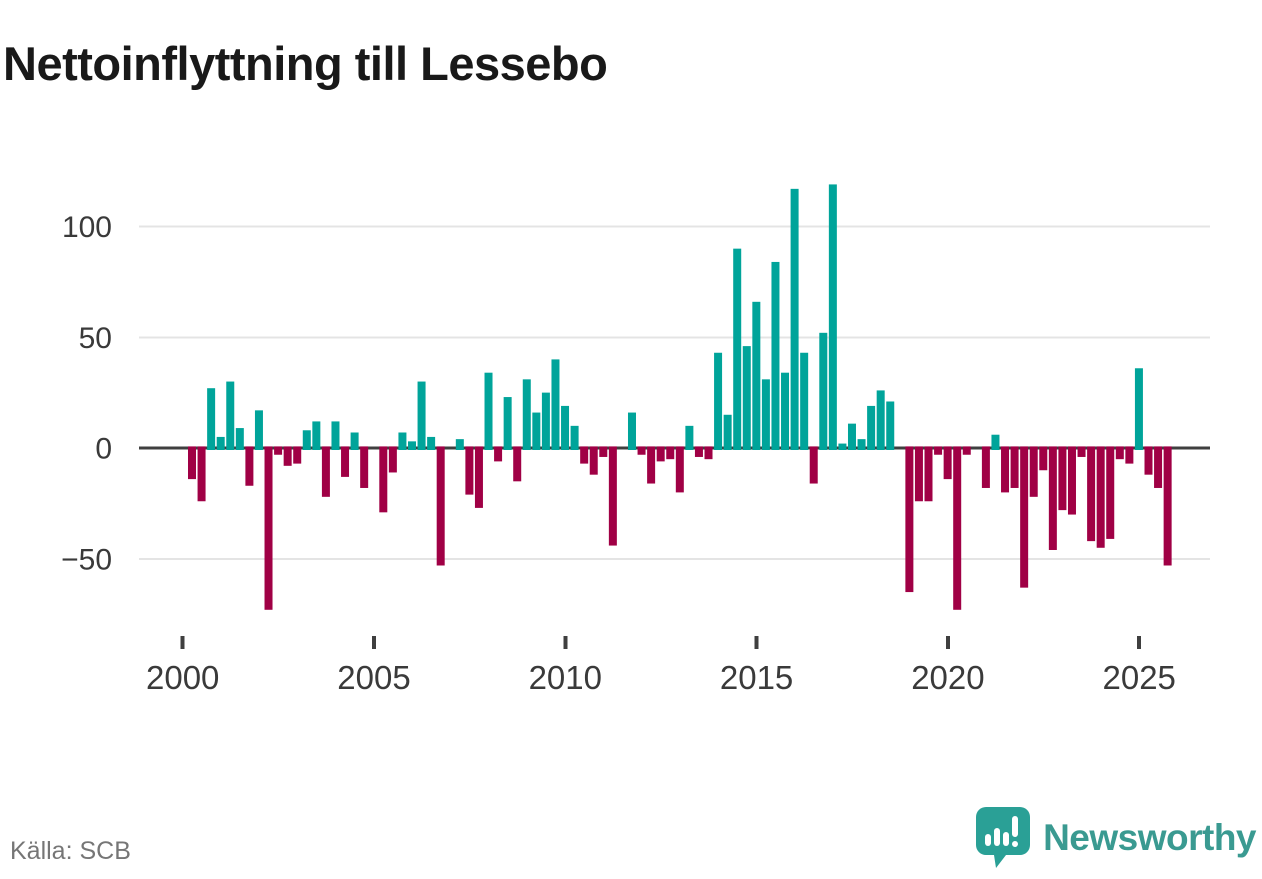  Describe the element at coordinates (565, 677) in the screenshot. I see `x-axis-label: 2010` at that location.